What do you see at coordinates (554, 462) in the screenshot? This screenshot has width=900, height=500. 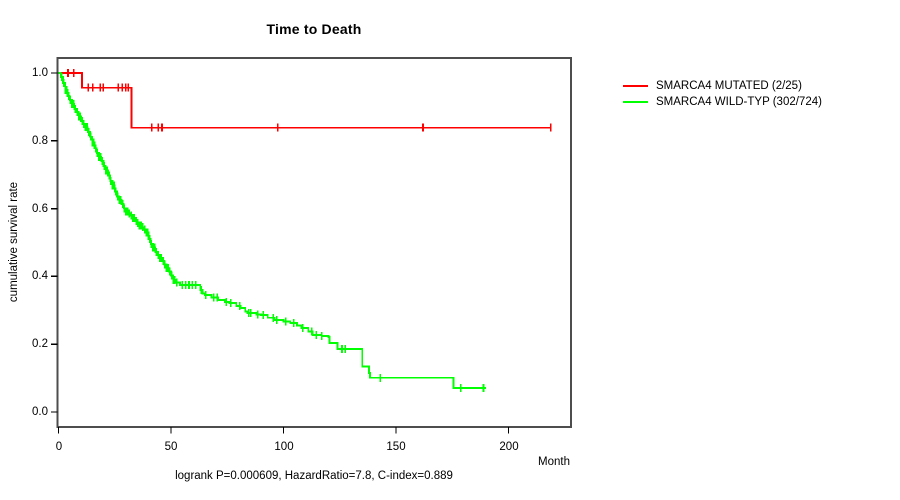 I see `x-axis-title: Month` at bounding box center [554, 462].